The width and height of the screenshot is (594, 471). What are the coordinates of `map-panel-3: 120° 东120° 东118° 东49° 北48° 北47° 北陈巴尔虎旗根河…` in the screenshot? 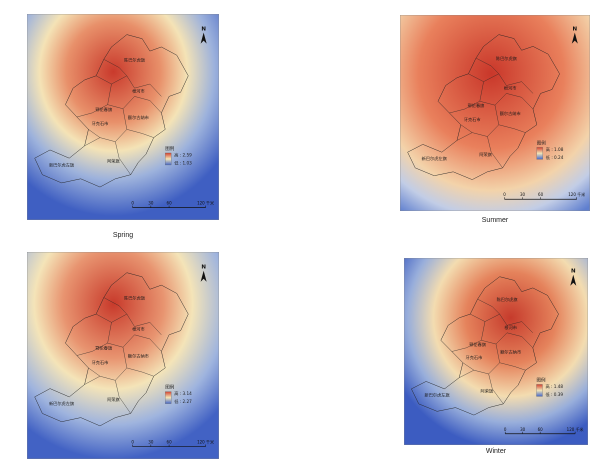 It's located at (123, 355).